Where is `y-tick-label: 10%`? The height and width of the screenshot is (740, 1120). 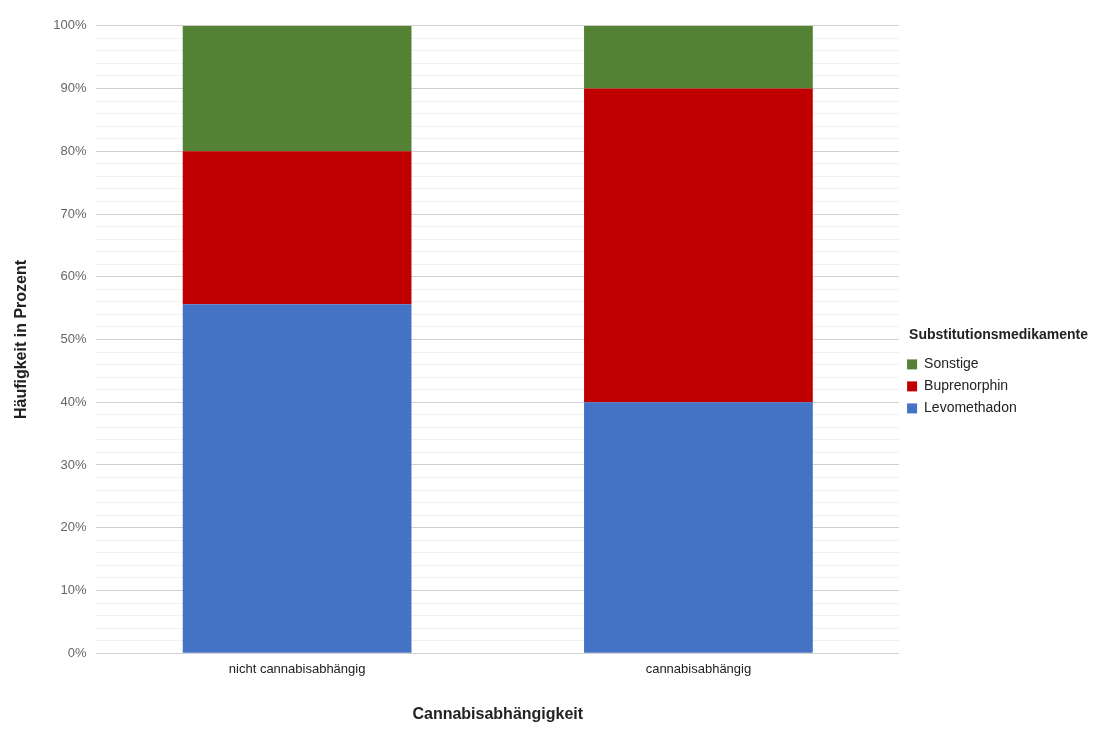 y-tick-label: 10% is located at coordinates (73, 590).